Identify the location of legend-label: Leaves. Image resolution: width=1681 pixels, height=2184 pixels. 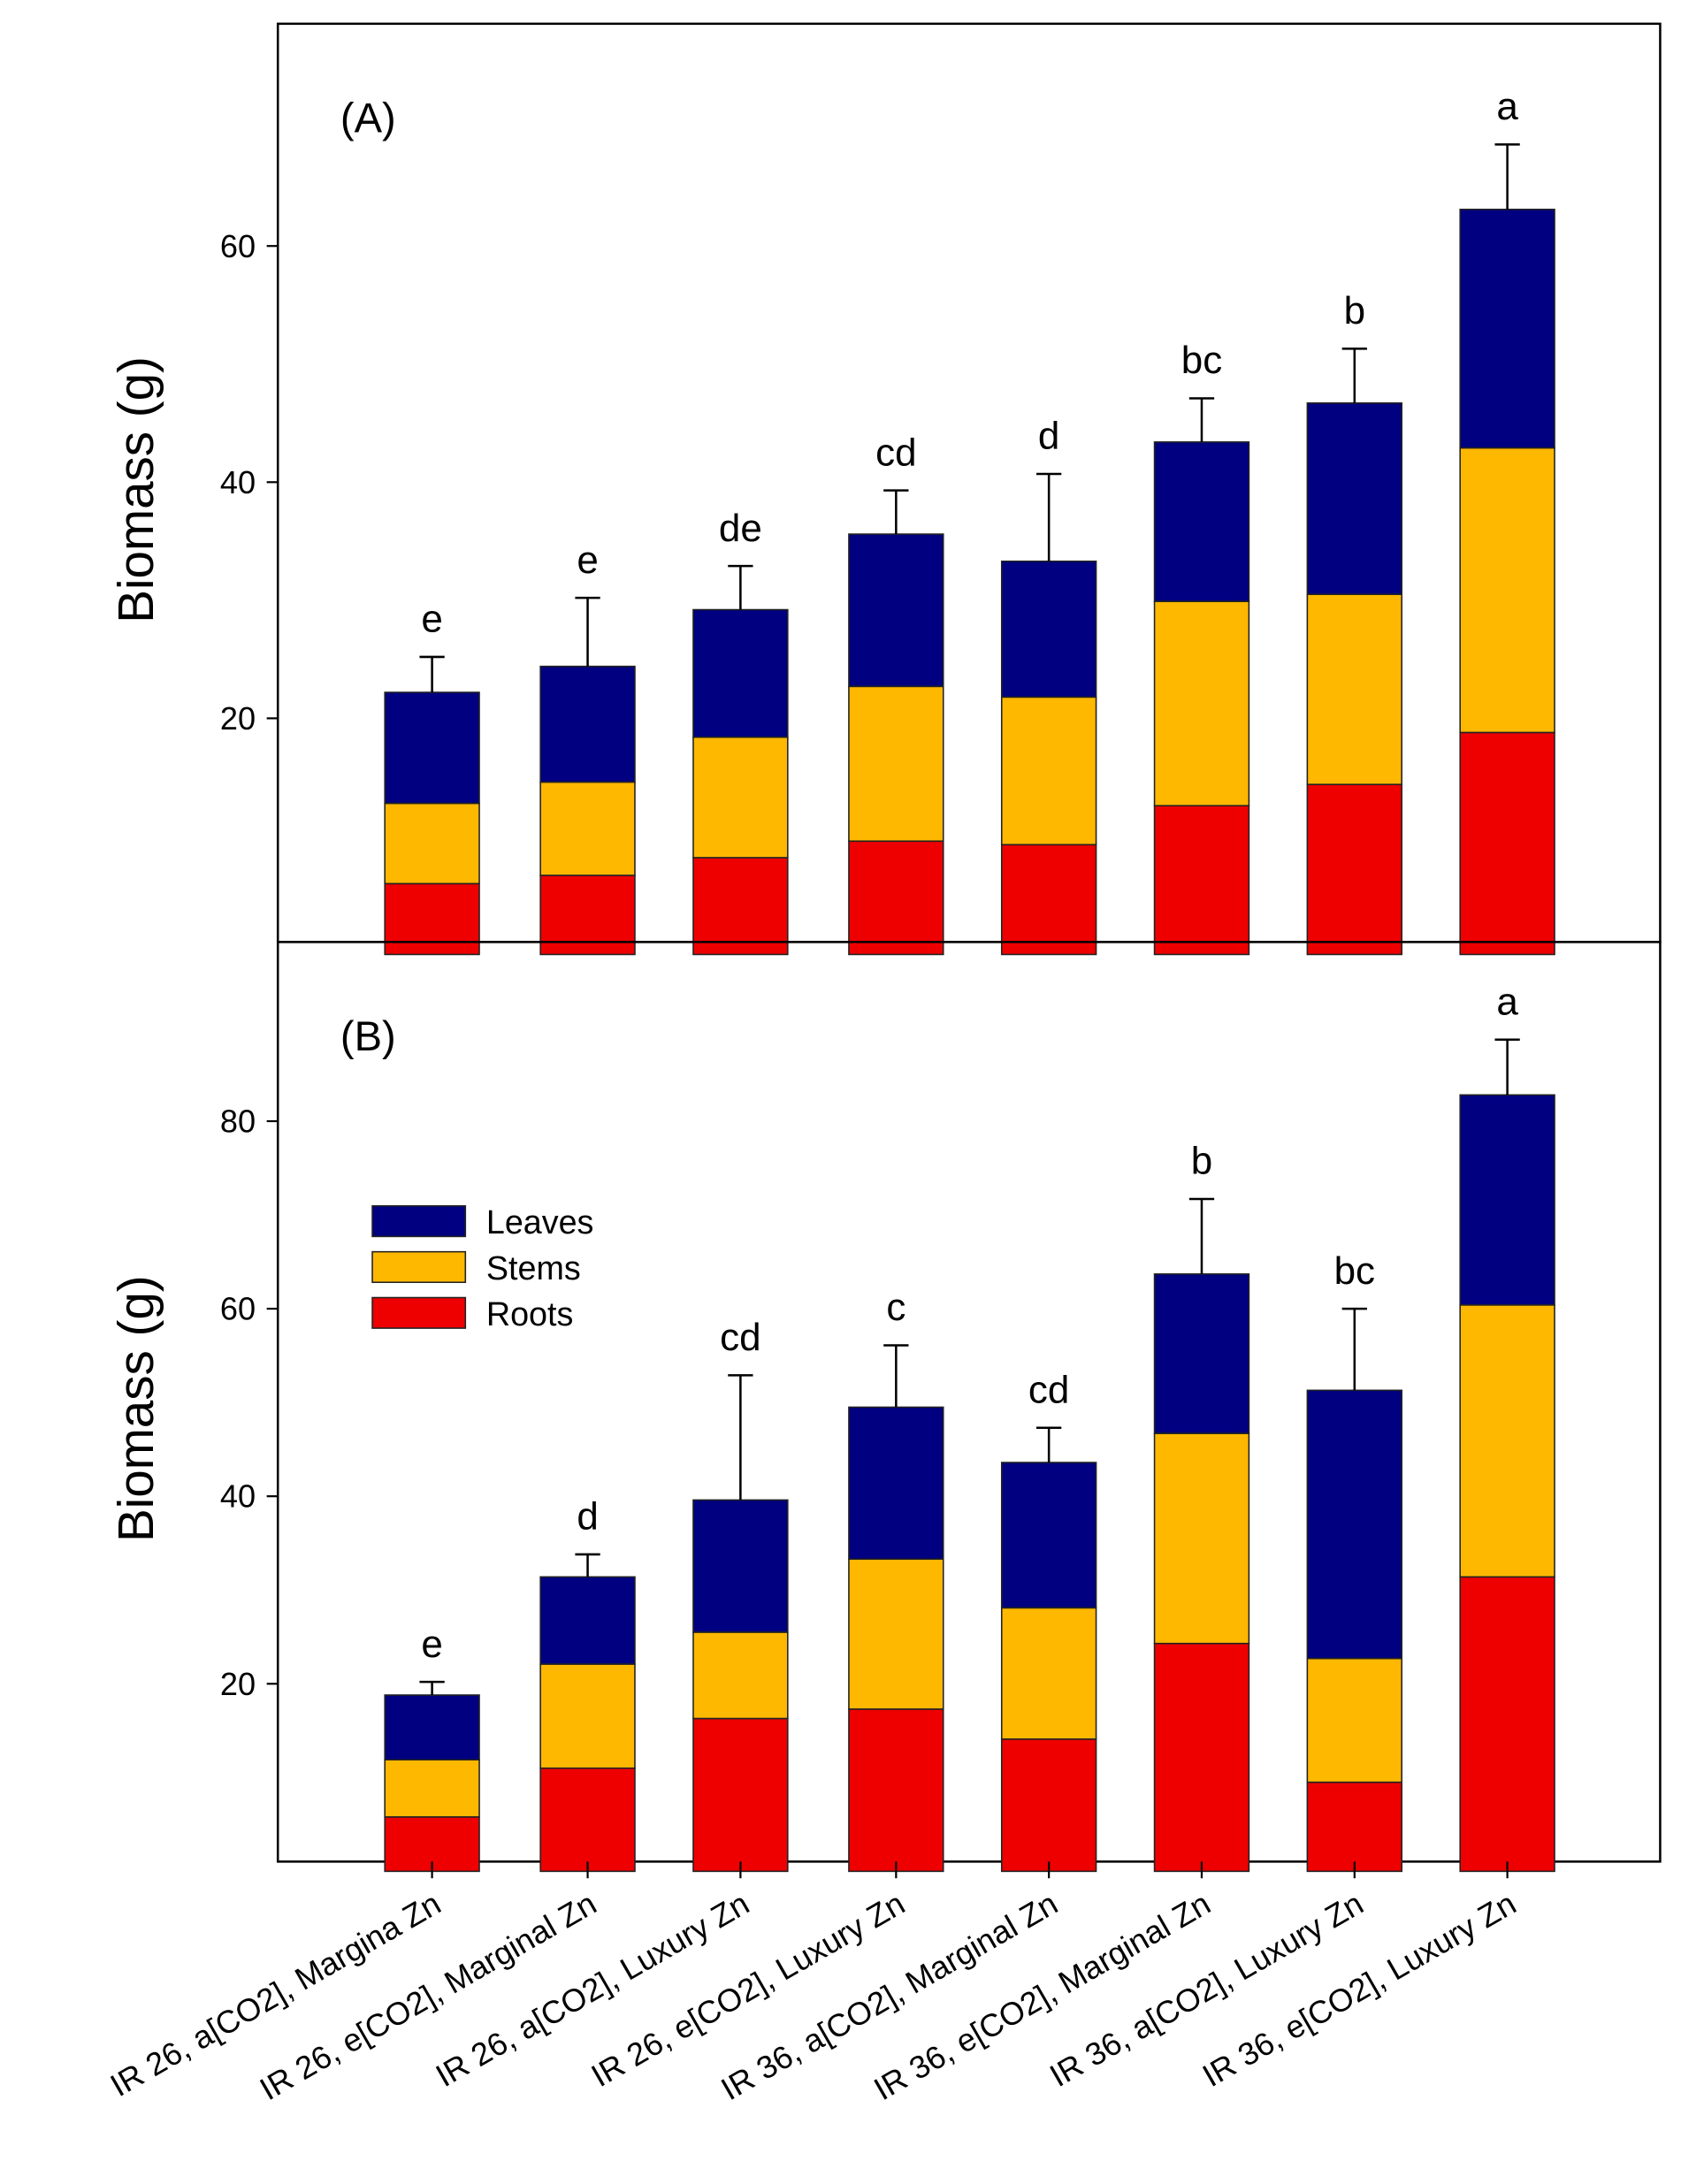
(540, 1222).